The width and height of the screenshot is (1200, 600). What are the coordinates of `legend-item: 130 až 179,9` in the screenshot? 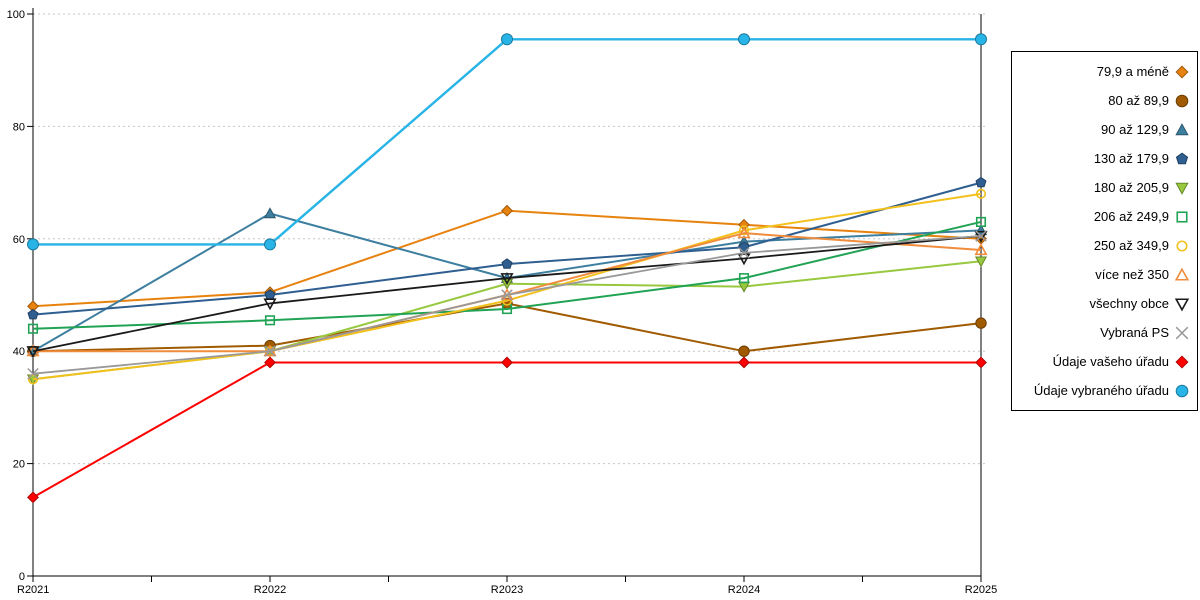 It's located at (1104, 158).